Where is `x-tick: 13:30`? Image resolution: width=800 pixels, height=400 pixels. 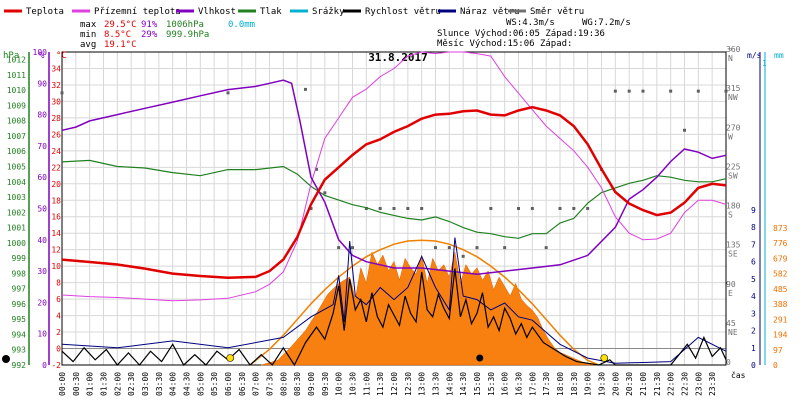 x-tick: 13:30 is located at coordinates (436, 384).